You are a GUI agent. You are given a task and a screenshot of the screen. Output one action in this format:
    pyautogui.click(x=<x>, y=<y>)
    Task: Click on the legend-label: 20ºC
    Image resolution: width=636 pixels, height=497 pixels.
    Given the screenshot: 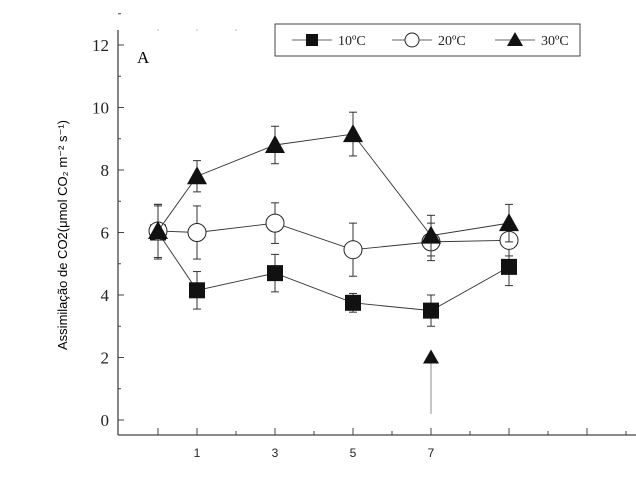 What is the action you would take?
    pyautogui.click(x=452, y=41)
    